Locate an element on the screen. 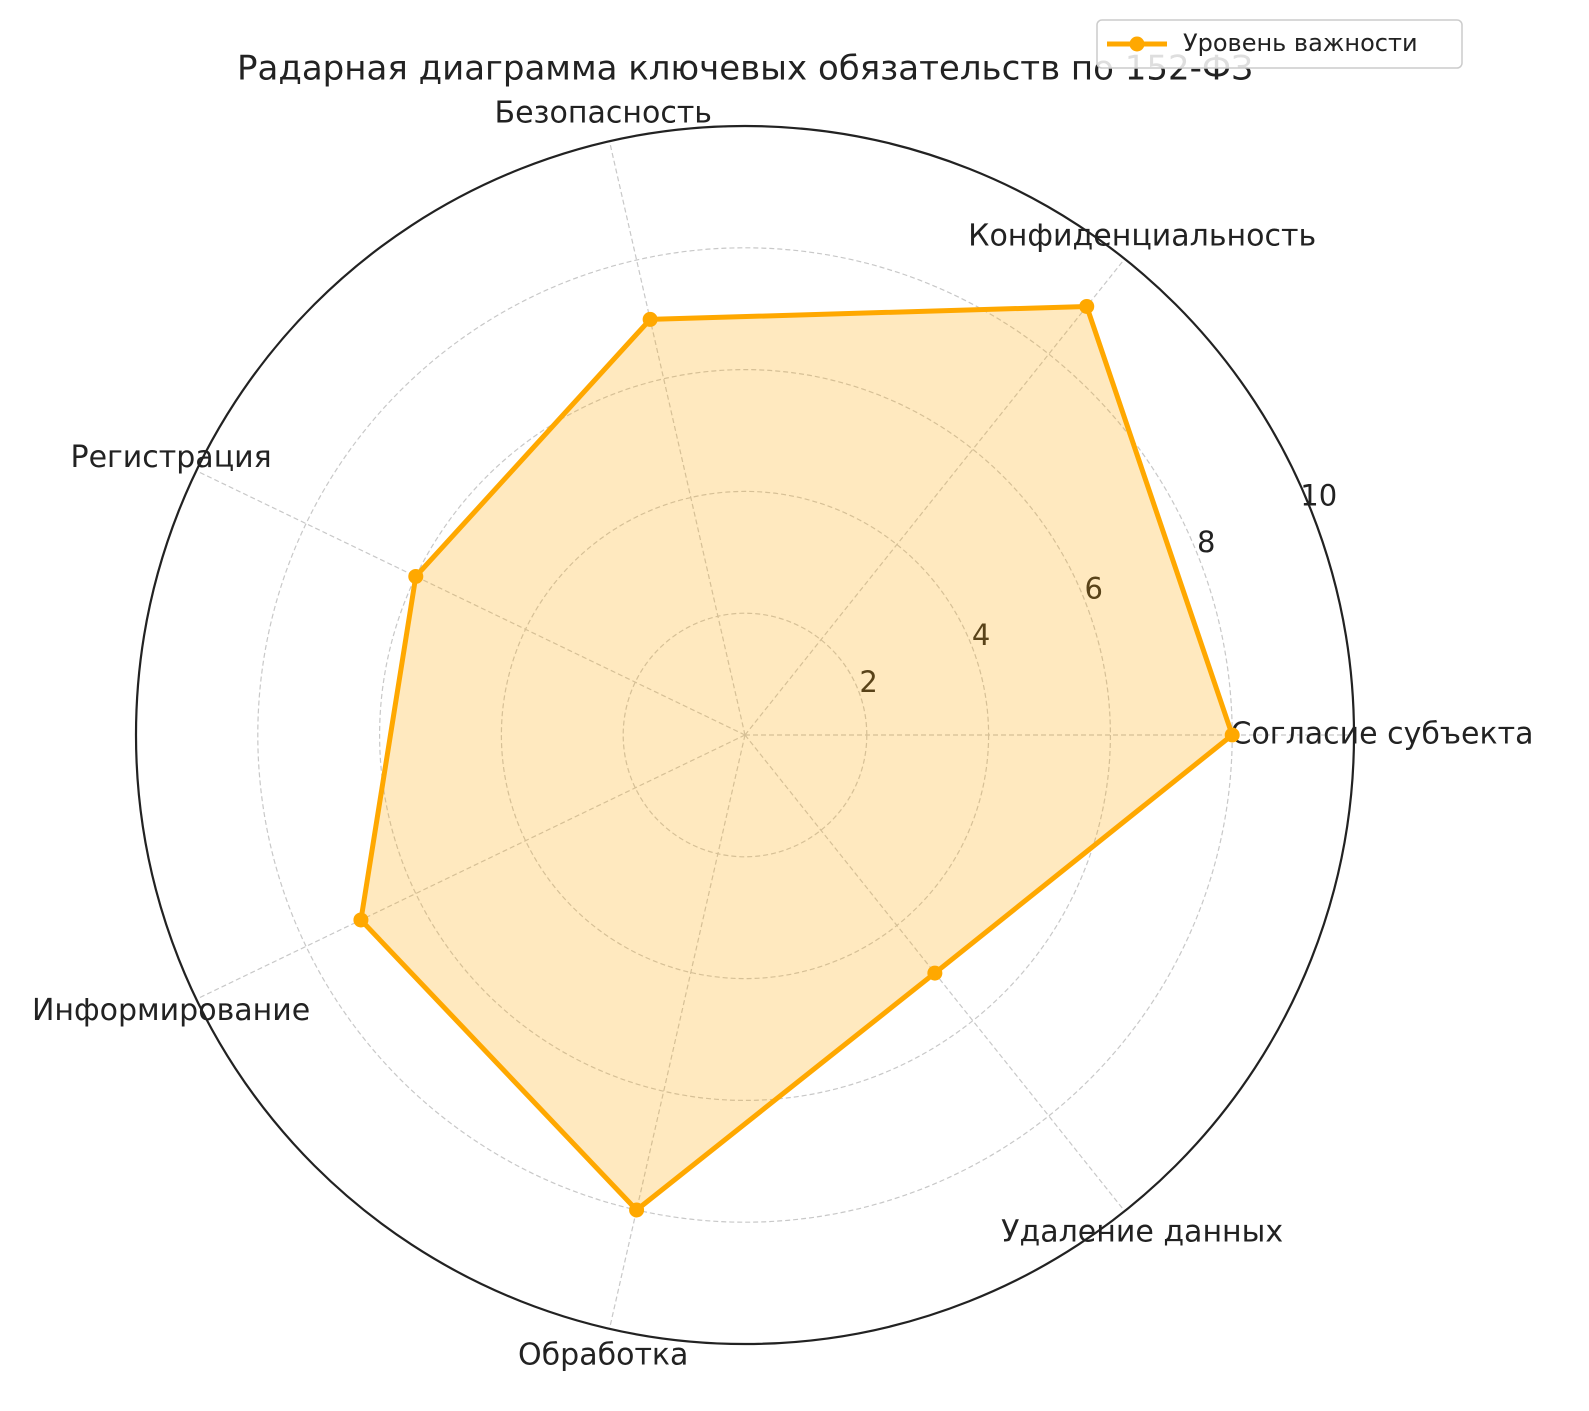 The height and width of the screenshot is (1411, 1589). r-tick-label: 4 is located at coordinates (981, 635).